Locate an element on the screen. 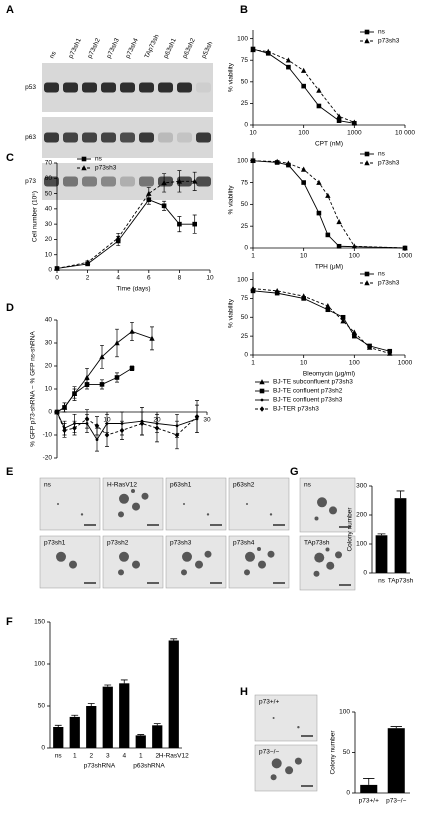 This screenshot has width=424, height=817. lane-label: p73sh4 is located at coordinates (133, 48).